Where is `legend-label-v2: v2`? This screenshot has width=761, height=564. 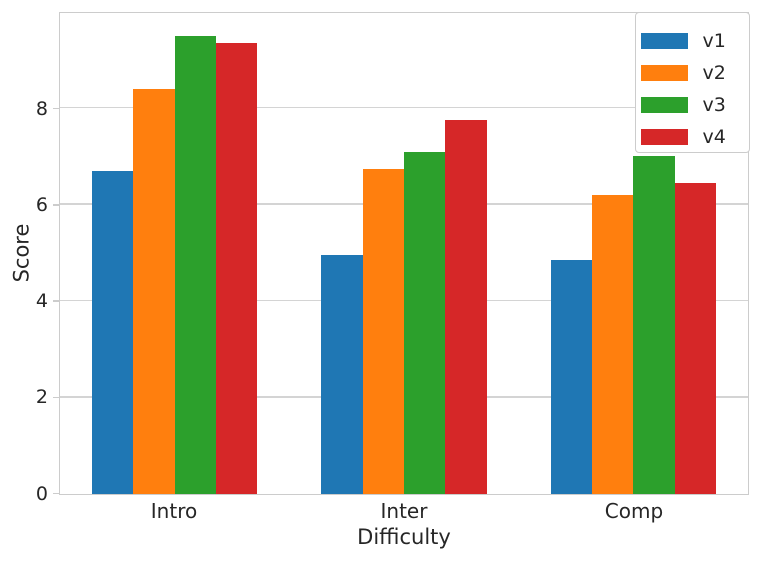
legend-label-v2: v2 is located at coordinates (714, 72).